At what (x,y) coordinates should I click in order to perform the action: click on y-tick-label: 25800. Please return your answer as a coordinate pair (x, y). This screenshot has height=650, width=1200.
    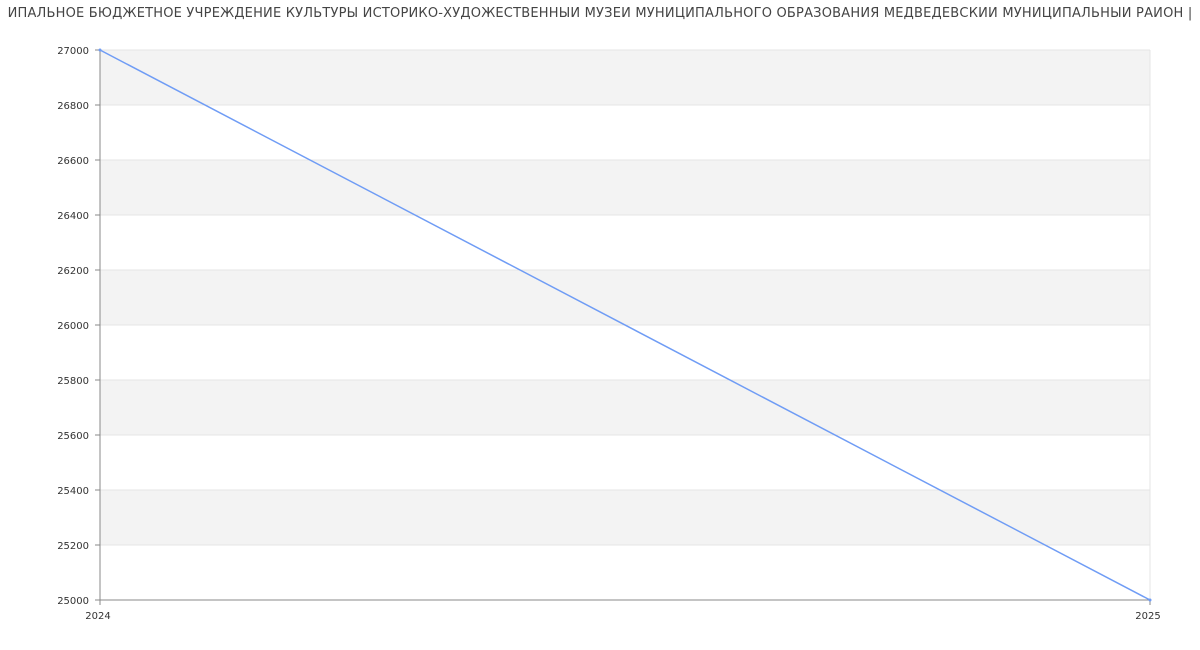
    Looking at the image, I should click on (73, 381).